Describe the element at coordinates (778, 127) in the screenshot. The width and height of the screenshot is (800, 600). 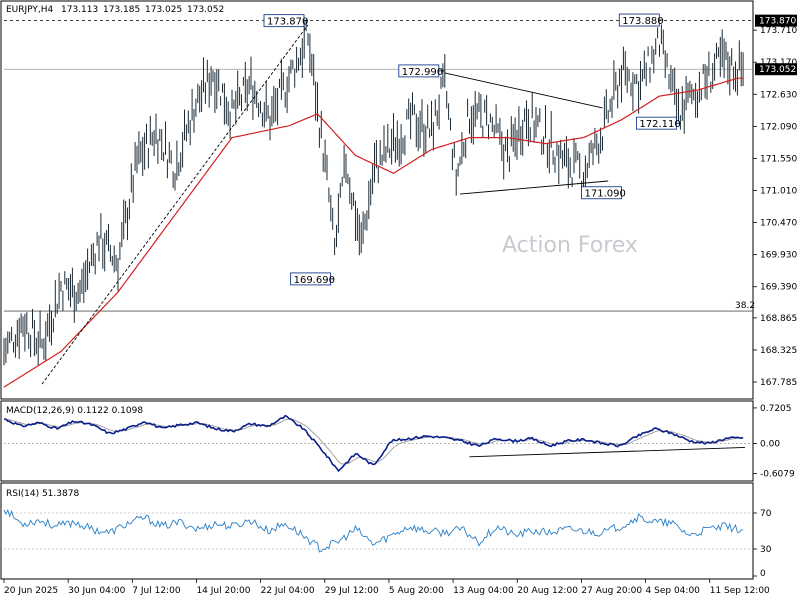
I see `price-tick-label: 172.090` at that location.